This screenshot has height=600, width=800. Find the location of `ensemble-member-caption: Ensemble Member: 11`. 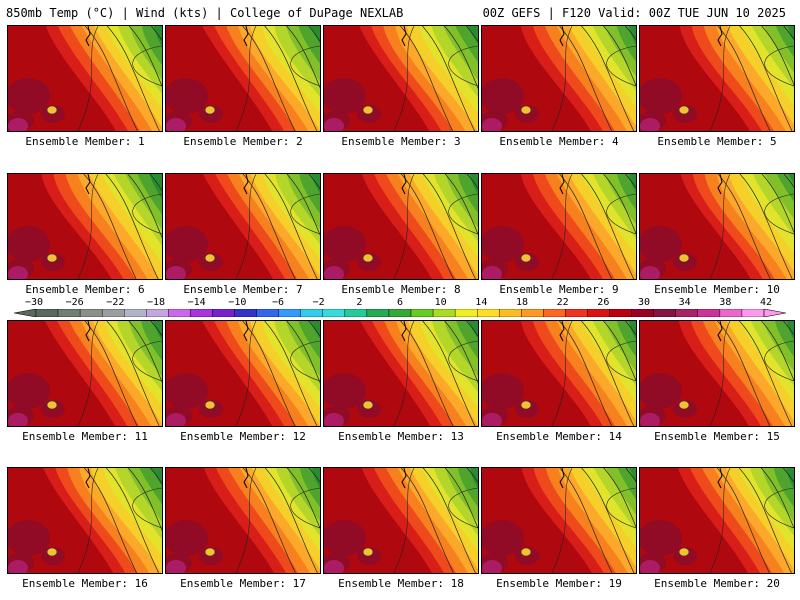

ensemble-member-caption: Ensemble Member: 11 is located at coordinates (85, 436).